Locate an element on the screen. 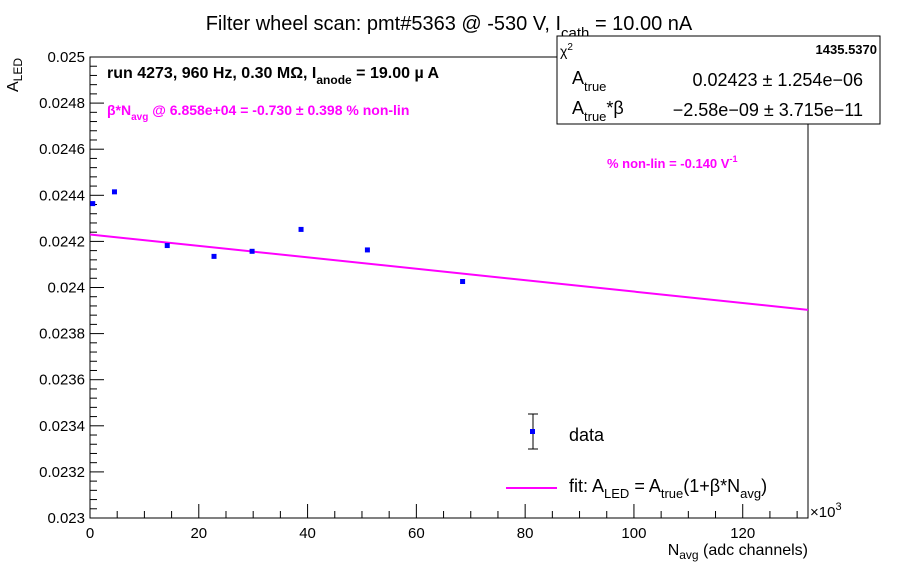 This screenshot has width=898, height=576. fit-series is located at coordinates (449, 272).